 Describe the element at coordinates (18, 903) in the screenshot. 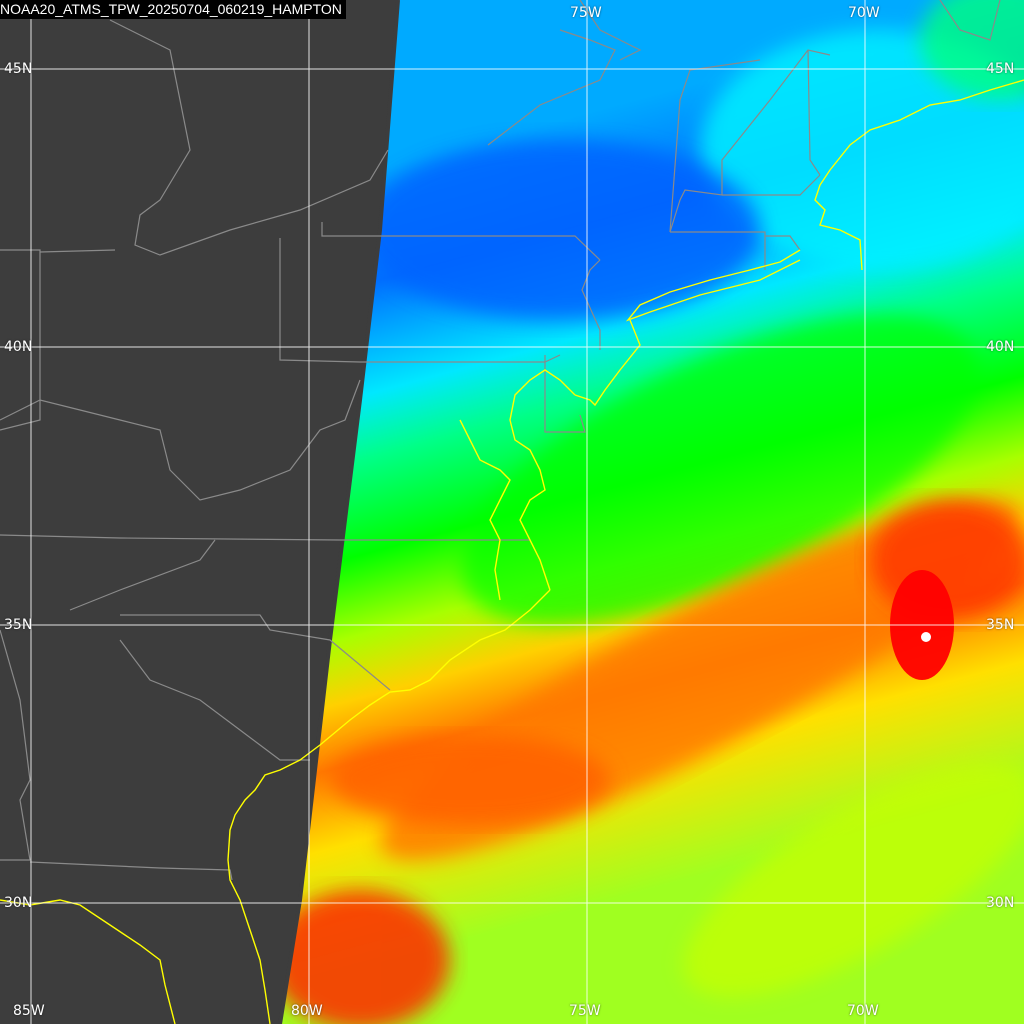

I see `lat-label-30-left: 30N` at that location.